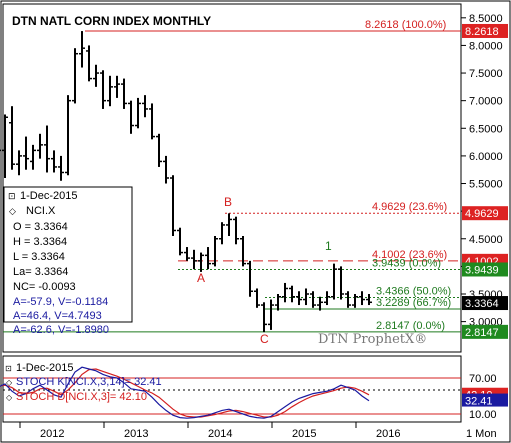 Image resolution: width=511 pixels, height=443 pixels. I want to click on stoch-date-icon: ⊡, so click(8, 368).